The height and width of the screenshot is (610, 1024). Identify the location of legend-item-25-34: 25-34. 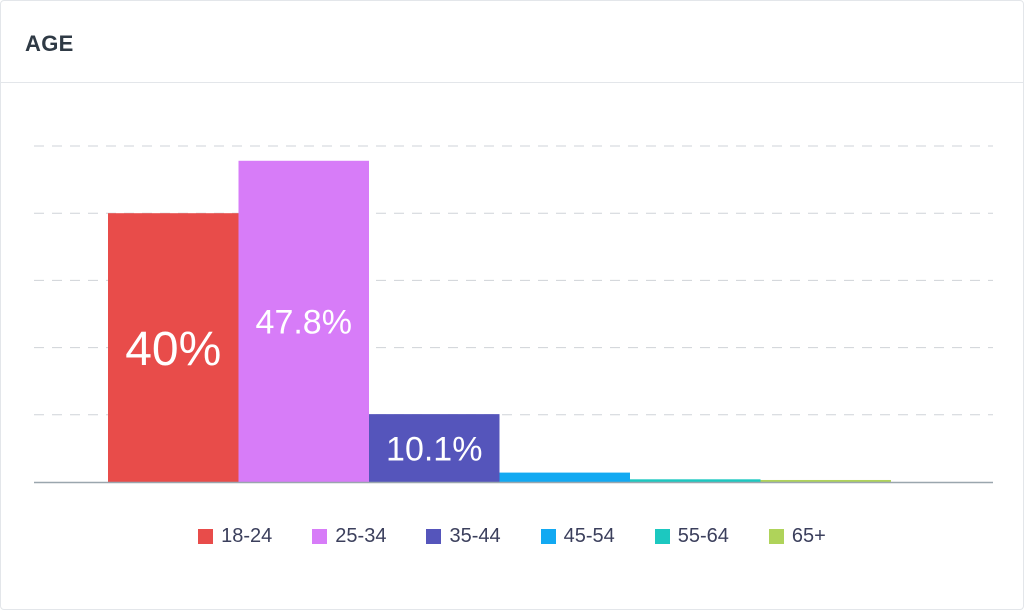
(349, 536).